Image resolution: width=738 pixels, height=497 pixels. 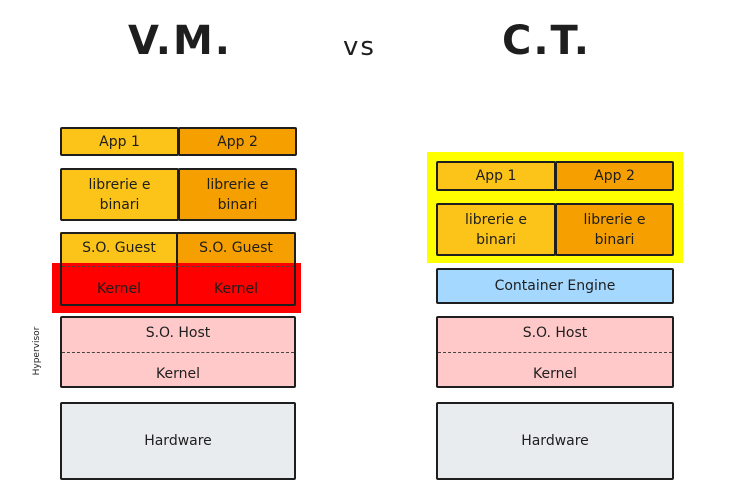 What do you see at coordinates (496, 229) in the screenshot?
I see `ct-libs1-box: librerie e binari` at bounding box center [496, 229].